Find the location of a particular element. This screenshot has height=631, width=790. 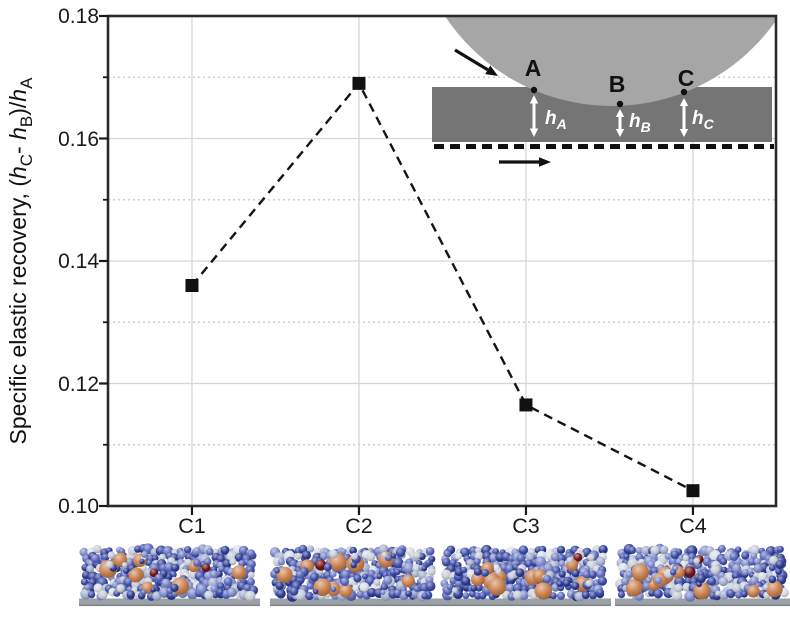

data-point-marker-c4 is located at coordinates (693, 491).